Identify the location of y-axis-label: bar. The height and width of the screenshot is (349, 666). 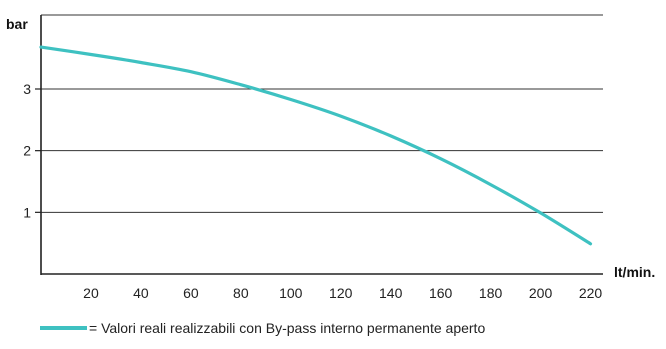
(17, 24).